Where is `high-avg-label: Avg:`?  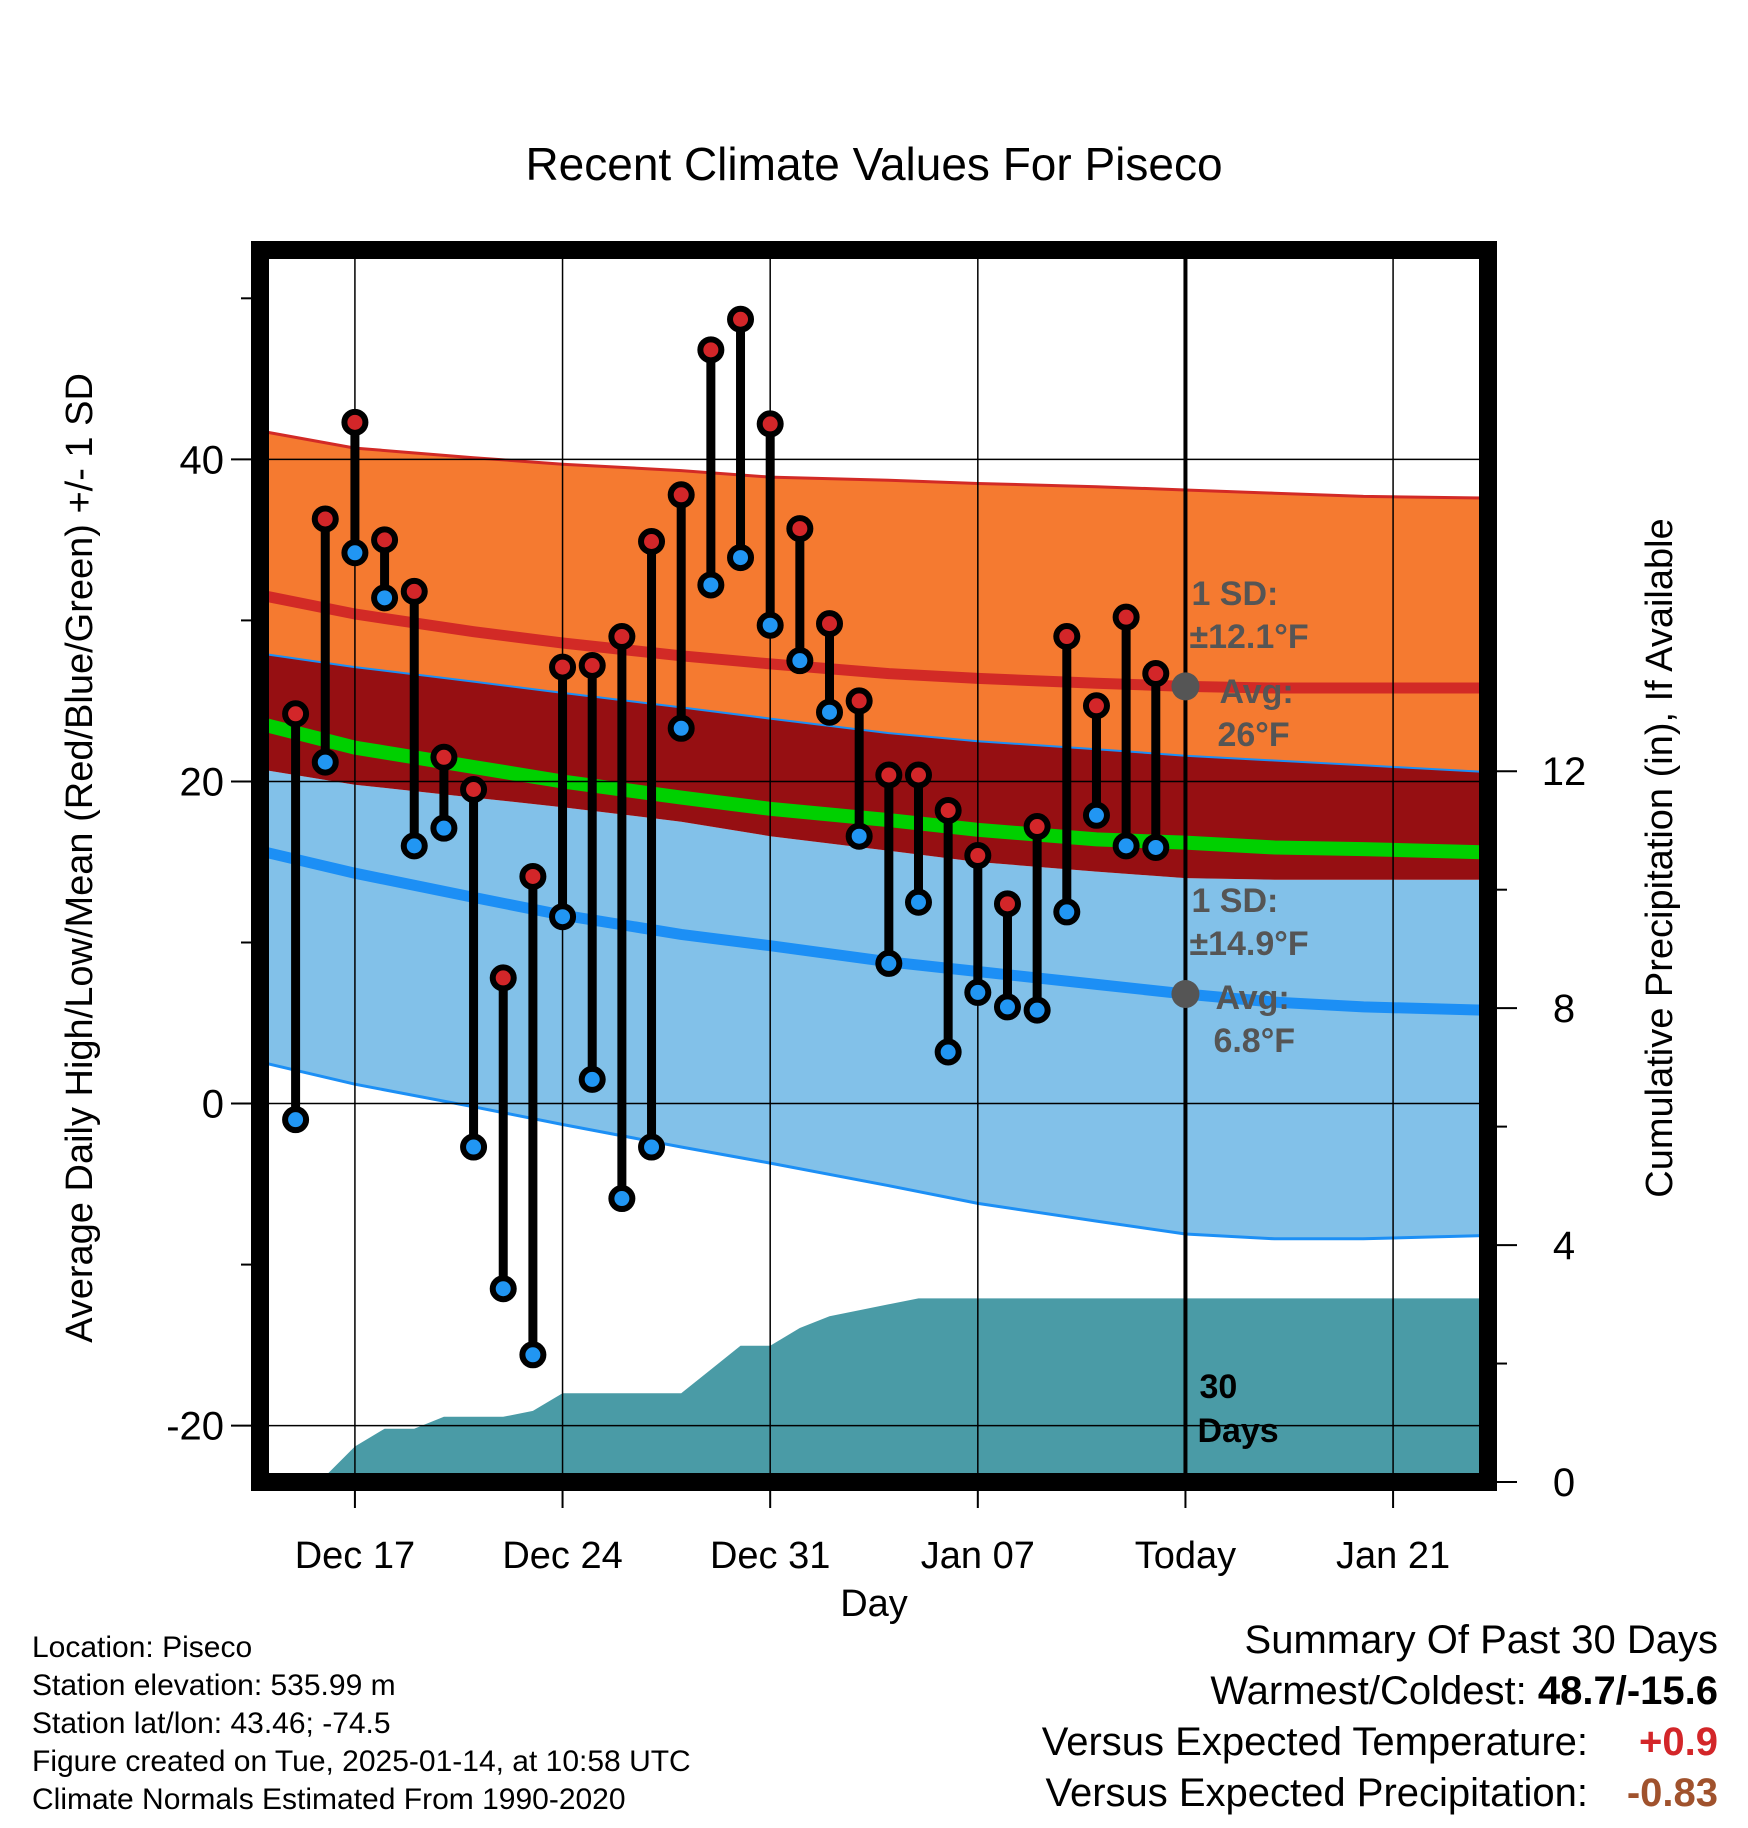 high-avg-label: Avg: is located at coordinates (1256, 692).